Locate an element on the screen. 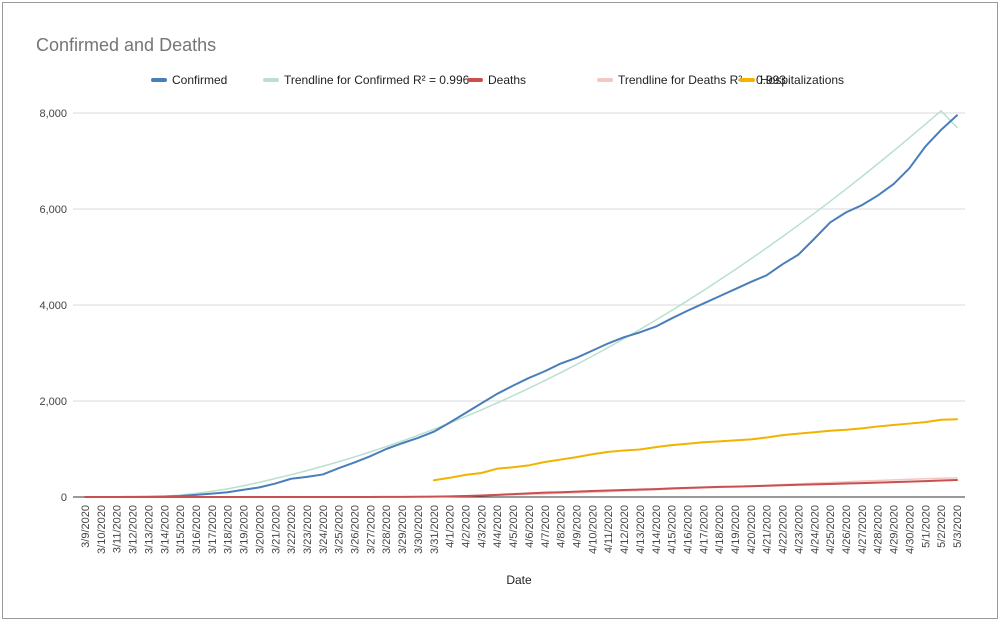  x-tick-label: 4/14/2020 is located at coordinates (657, 529).